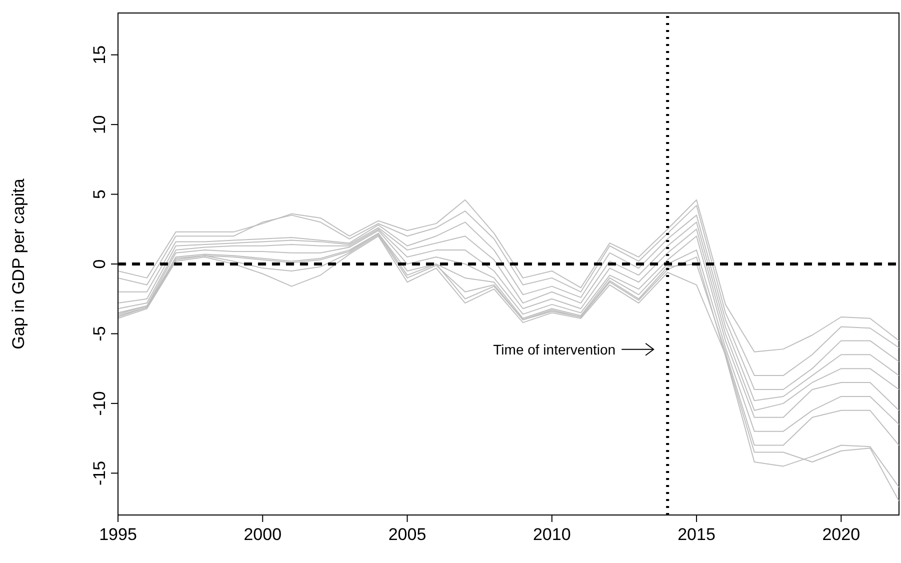  I want to click on x-tick-label: 1995, so click(118, 534).